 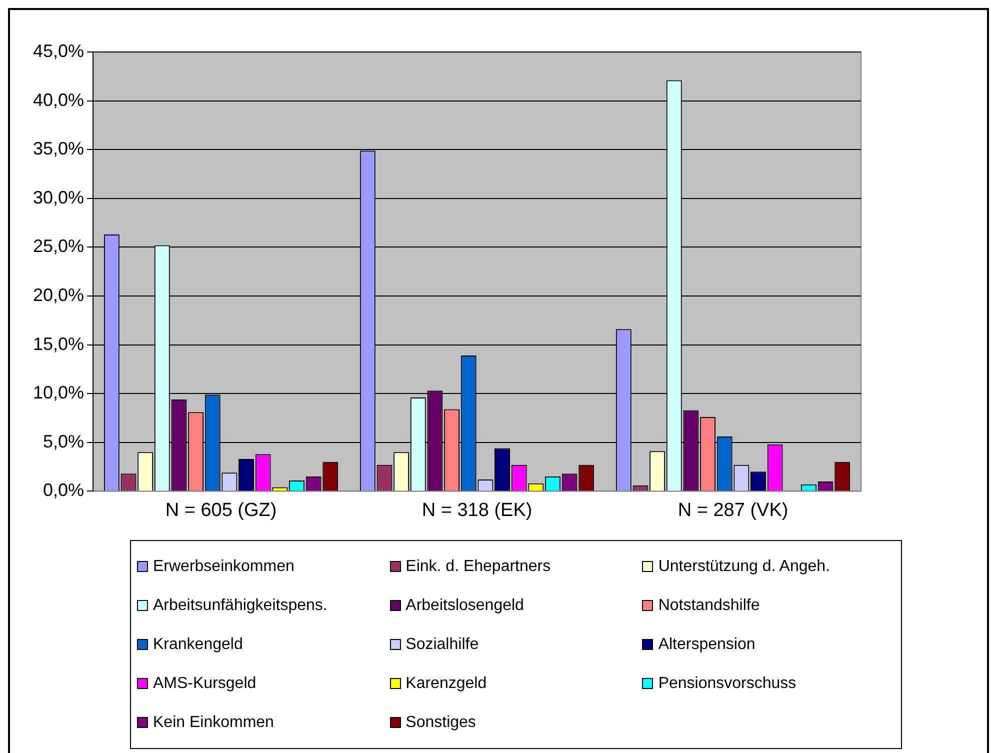 What do you see at coordinates (442, 645) in the screenshot?
I see `legend-label: Sozialhilfe` at bounding box center [442, 645].